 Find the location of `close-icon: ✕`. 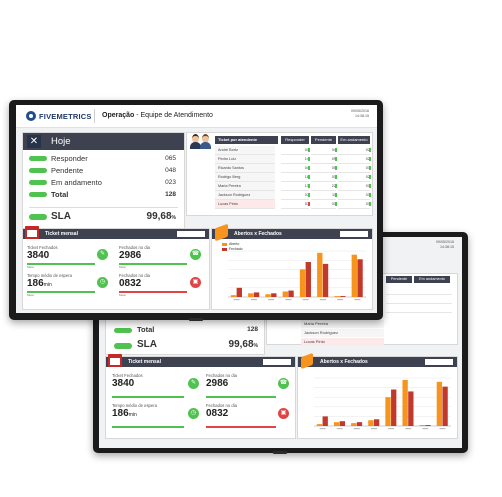

close-icon: ✕ is located at coordinates (34, 141).